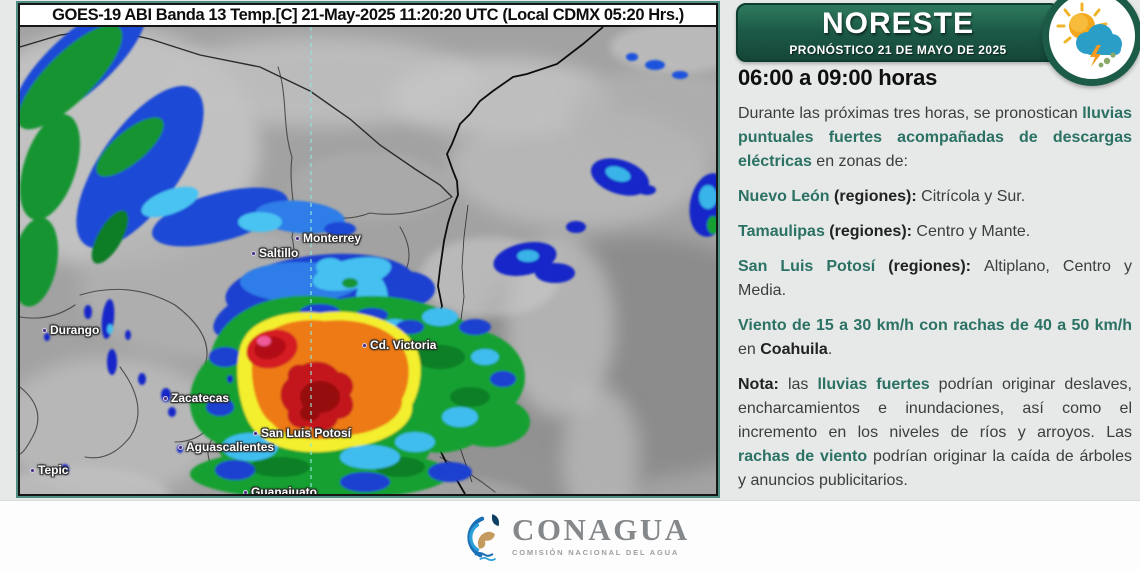 The image size is (1140, 570). I want to click on conagua-brand: CONAGUA COMISIÓN NACIONAL DEL AGUA, so click(576, 536).